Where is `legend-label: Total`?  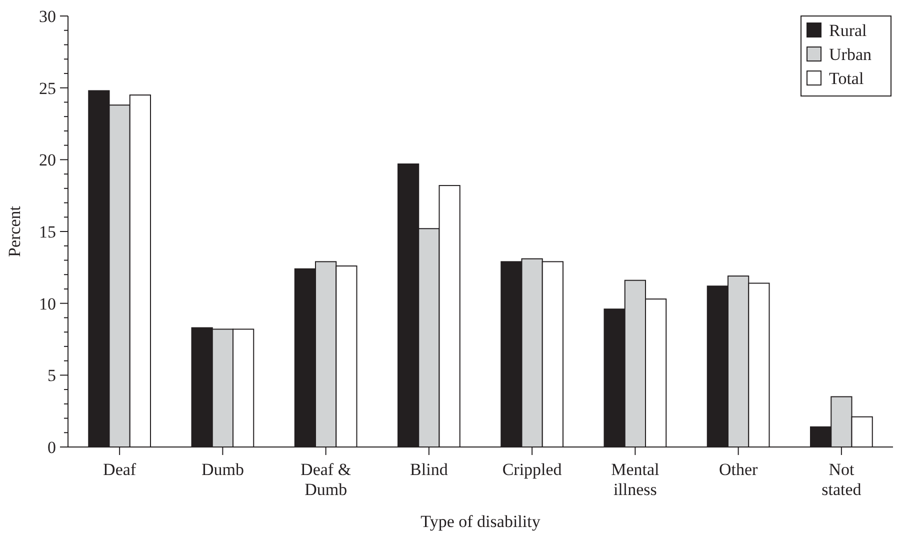 legend-label: Total is located at coordinates (846, 78).